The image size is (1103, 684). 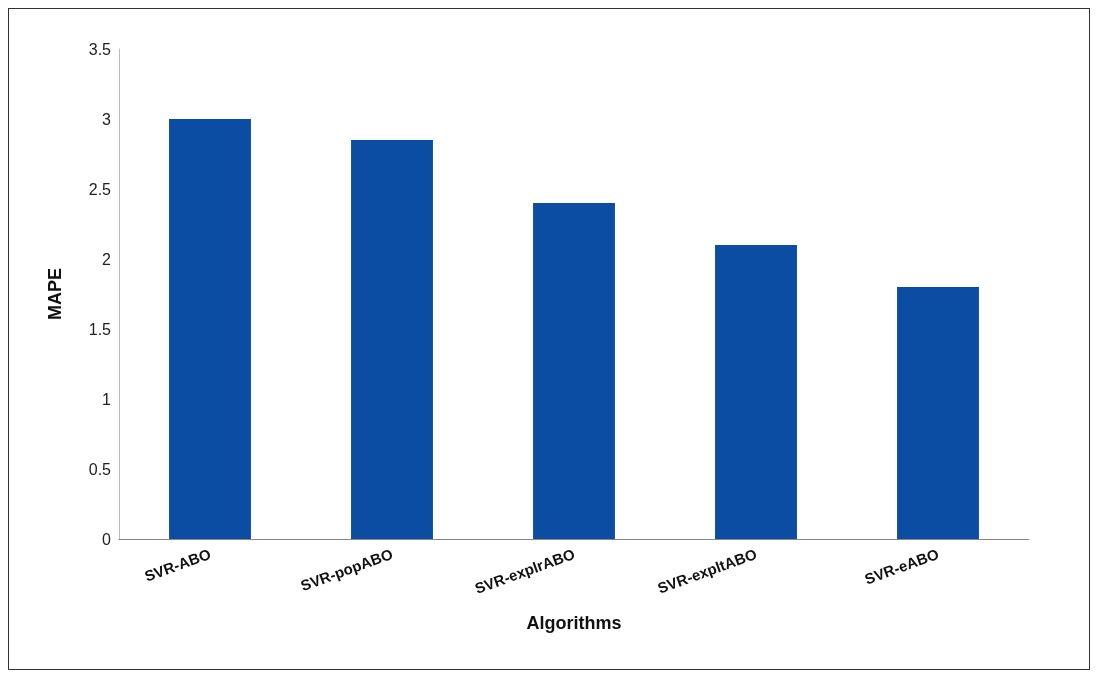 What do you see at coordinates (55, 294) in the screenshot?
I see `y-axis-title: MAPE` at bounding box center [55, 294].